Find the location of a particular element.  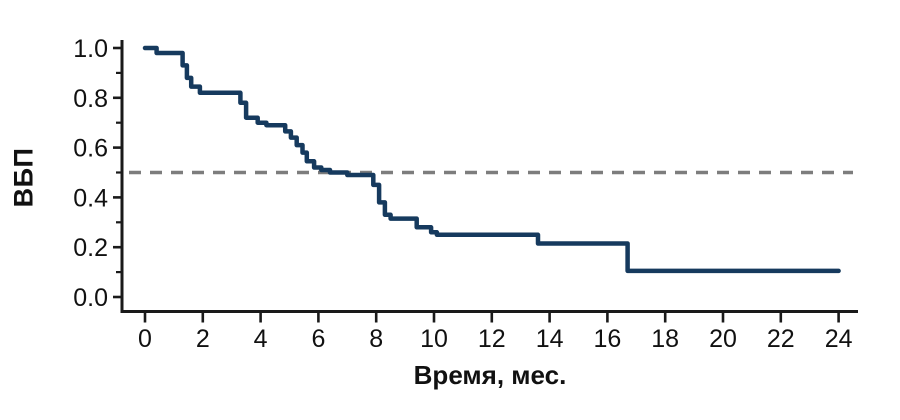

y-tick-label: 0.8 is located at coordinates (90, 99).